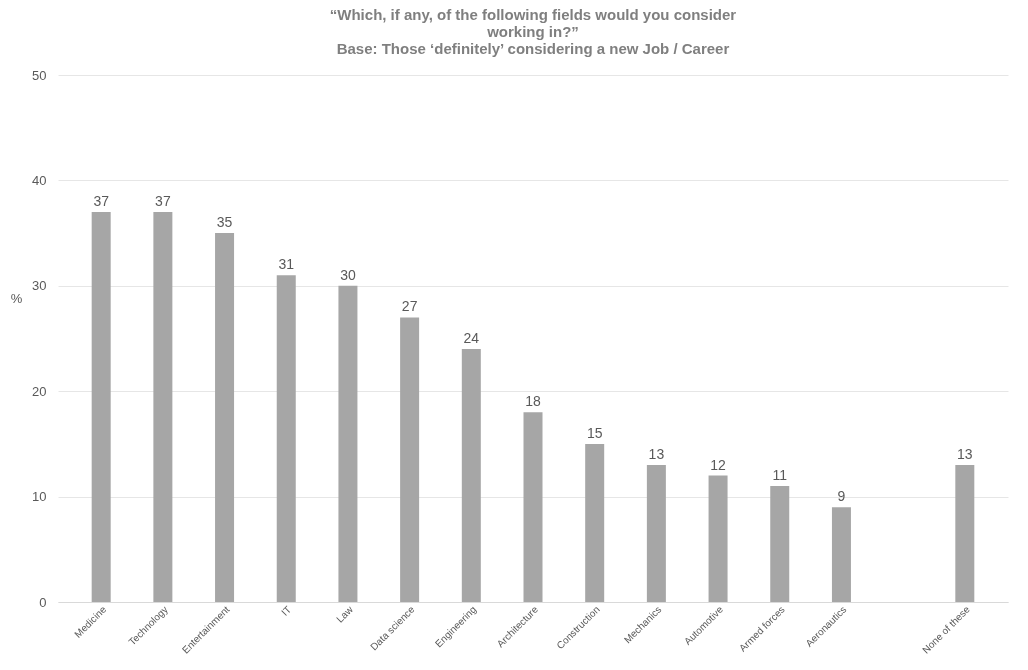  What do you see at coordinates (43, 602) in the screenshot?
I see `y-tick-label: 0` at bounding box center [43, 602].